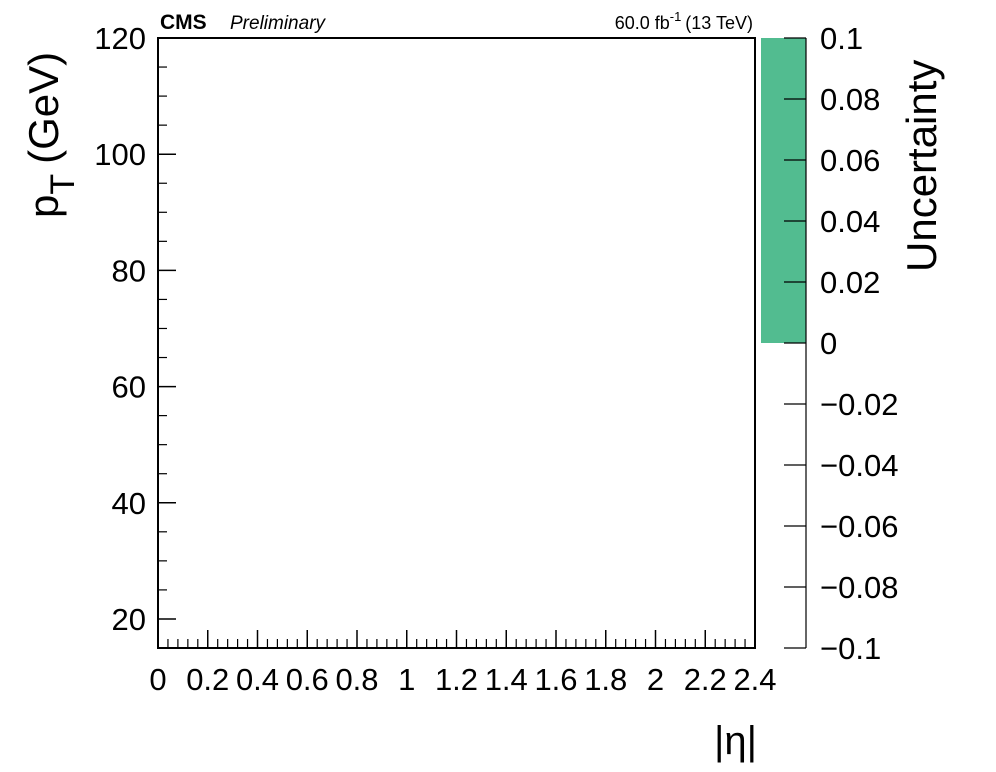 Image resolution: width=996 pixels, height=772 pixels. I want to click on status-label: Preliminary, so click(278, 23).